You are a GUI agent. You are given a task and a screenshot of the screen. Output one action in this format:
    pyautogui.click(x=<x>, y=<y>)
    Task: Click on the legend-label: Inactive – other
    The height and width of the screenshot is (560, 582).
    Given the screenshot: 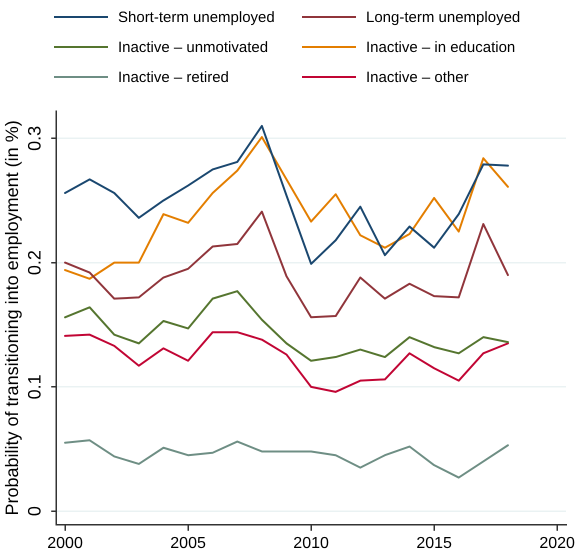 What is the action you would take?
    pyautogui.click(x=417, y=77)
    